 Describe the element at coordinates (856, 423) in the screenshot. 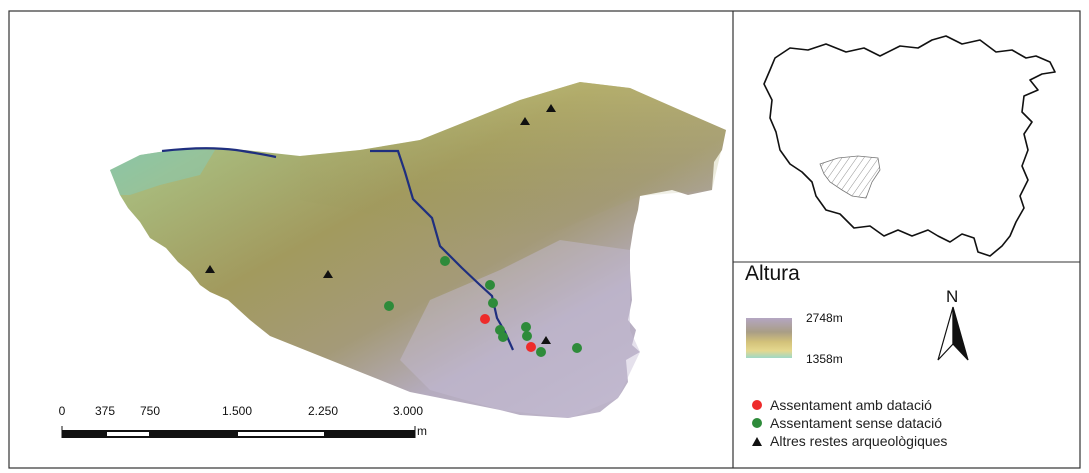

I see `legend-label: Assentament sense datació` at that location.